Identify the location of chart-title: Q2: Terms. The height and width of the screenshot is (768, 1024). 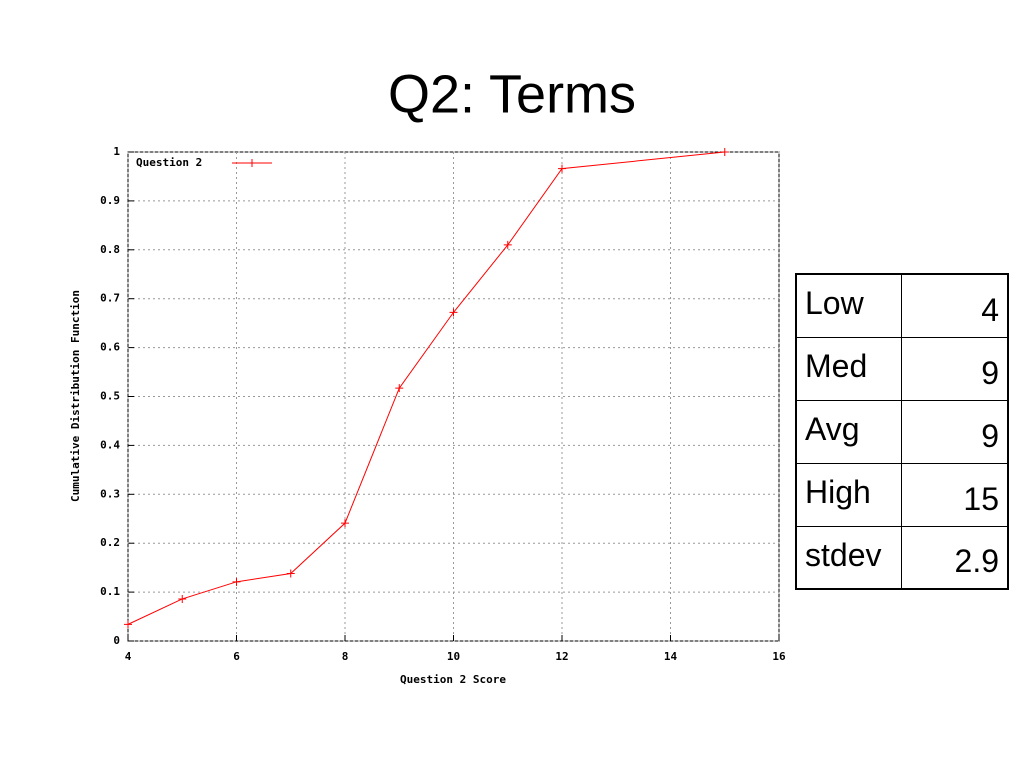
(512, 94).